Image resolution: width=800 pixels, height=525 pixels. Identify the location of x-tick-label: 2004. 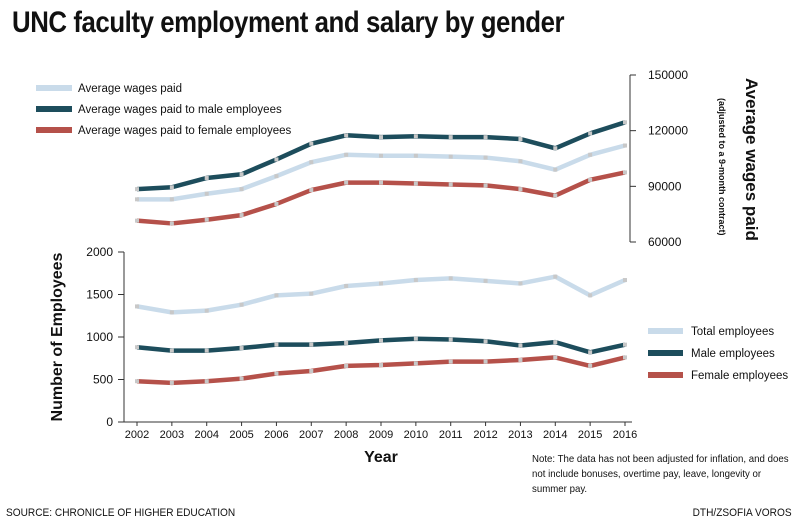
(206, 435).